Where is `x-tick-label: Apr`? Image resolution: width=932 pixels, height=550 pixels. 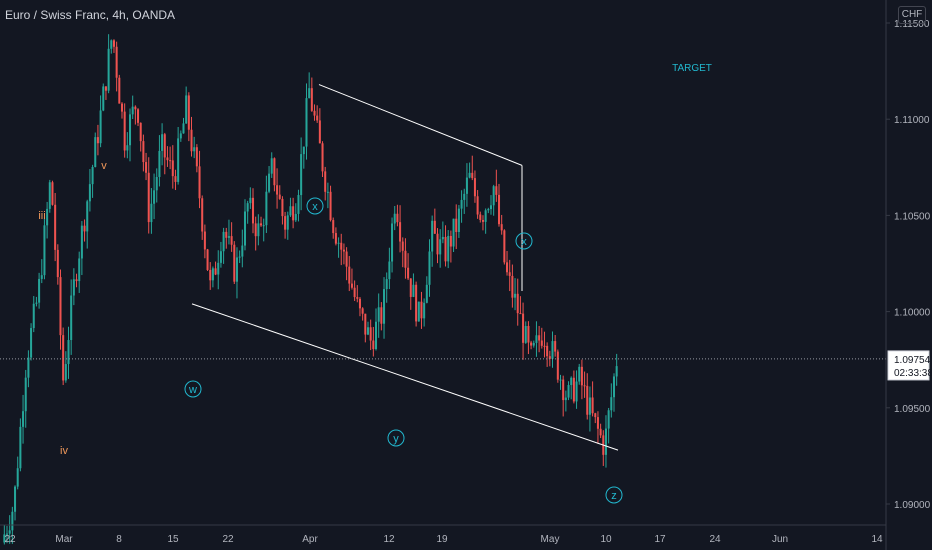
x-tick-label: Apr is located at coordinates (310, 539).